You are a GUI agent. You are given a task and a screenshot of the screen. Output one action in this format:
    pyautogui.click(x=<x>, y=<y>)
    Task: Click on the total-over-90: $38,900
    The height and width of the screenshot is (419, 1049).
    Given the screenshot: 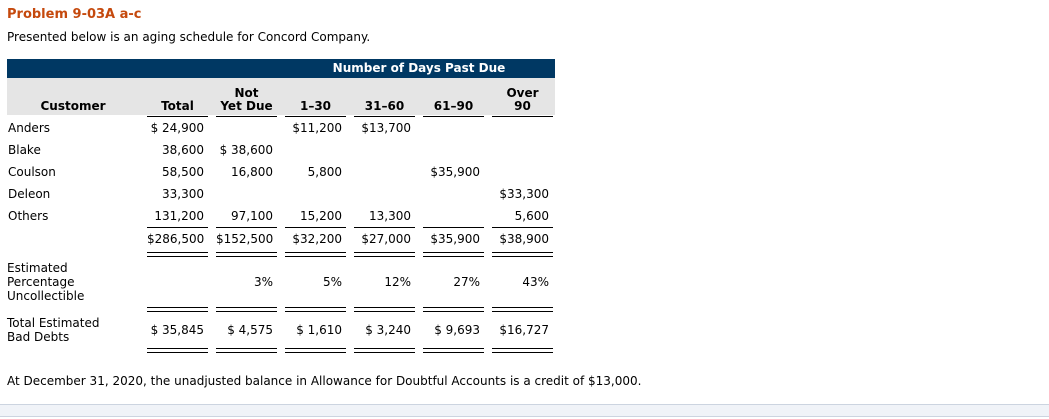 What is the action you would take?
    pyautogui.click(x=522, y=238)
    